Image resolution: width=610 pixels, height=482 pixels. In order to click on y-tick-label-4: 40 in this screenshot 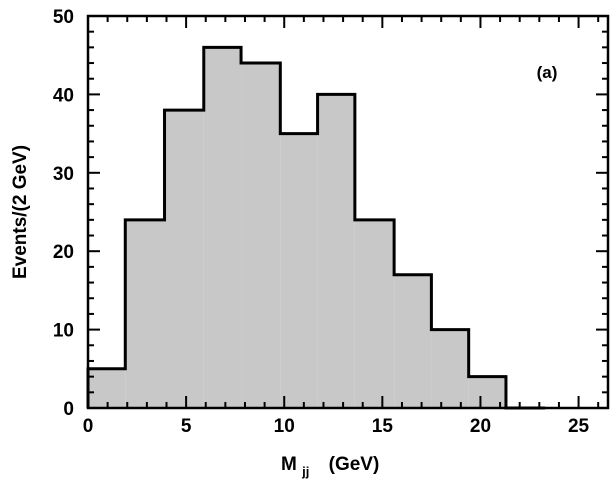, I will do `click(63, 95)`.